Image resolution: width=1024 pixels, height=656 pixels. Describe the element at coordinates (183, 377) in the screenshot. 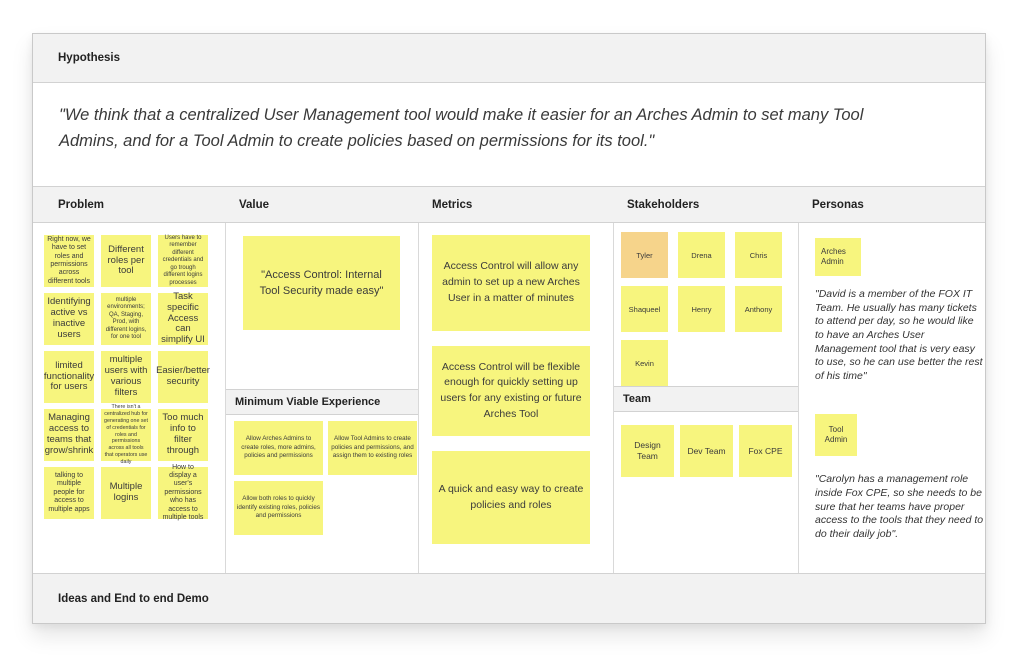

I see `sticky-note: Easier/better security` at that location.